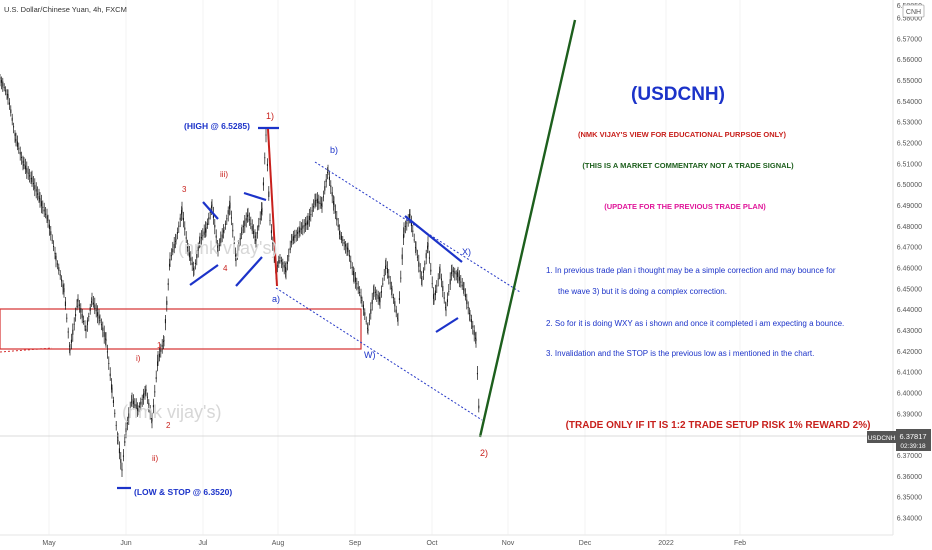 The image size is (932, 550). Describe the element at coordinates (527, 228) in the screenshot. I see `projection-line` at that location.